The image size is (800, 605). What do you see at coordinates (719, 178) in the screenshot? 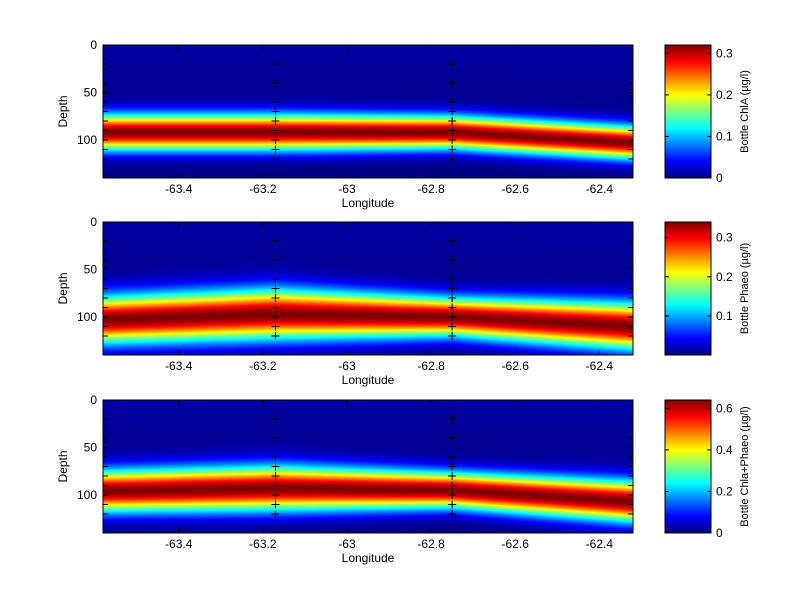
I see `colorbar-tick-label: 0` at bounding box center [719, 178].